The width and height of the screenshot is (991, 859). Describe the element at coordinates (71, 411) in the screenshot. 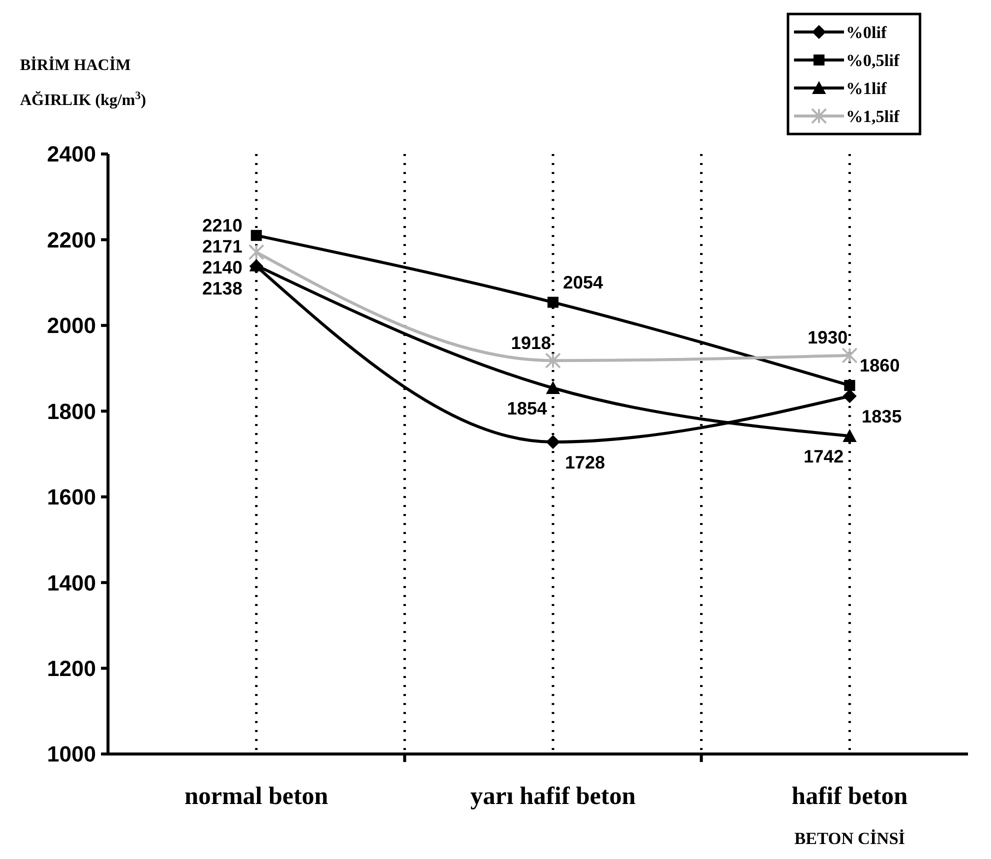

I see `y-tick-label: 1800` at that location.